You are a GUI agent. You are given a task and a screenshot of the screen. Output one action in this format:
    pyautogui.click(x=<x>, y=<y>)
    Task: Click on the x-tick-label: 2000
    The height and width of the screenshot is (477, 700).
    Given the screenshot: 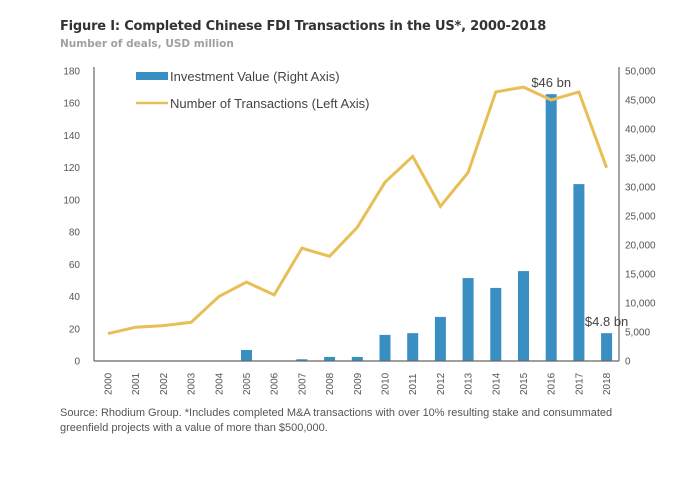 What is the action you would take?
    pyautogui.click(x=109, y=383)
    